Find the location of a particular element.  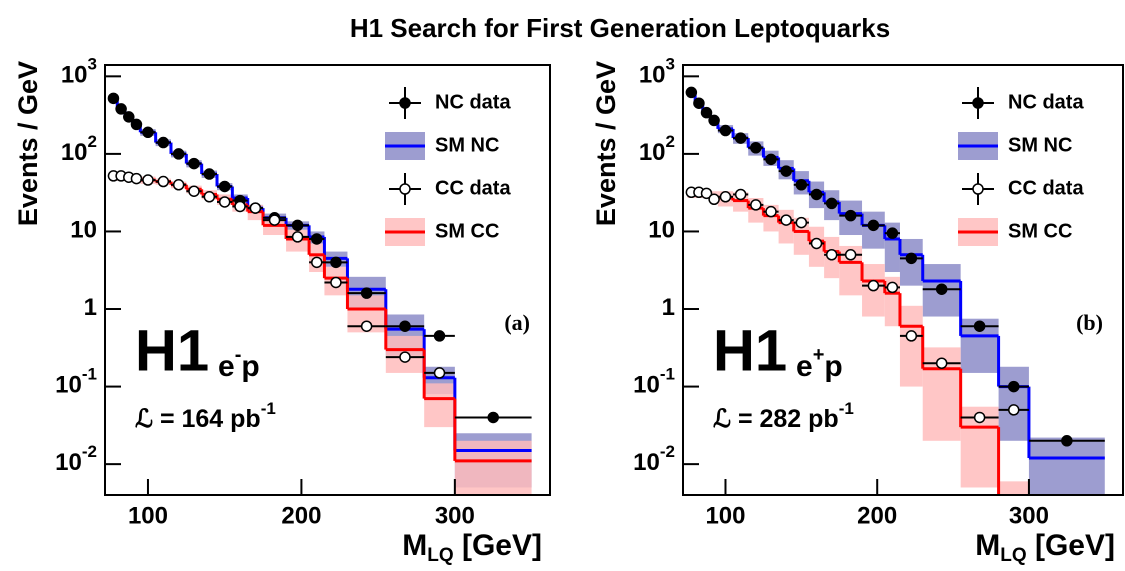

panel-label: (b) is located at coordinates (1089, 322).